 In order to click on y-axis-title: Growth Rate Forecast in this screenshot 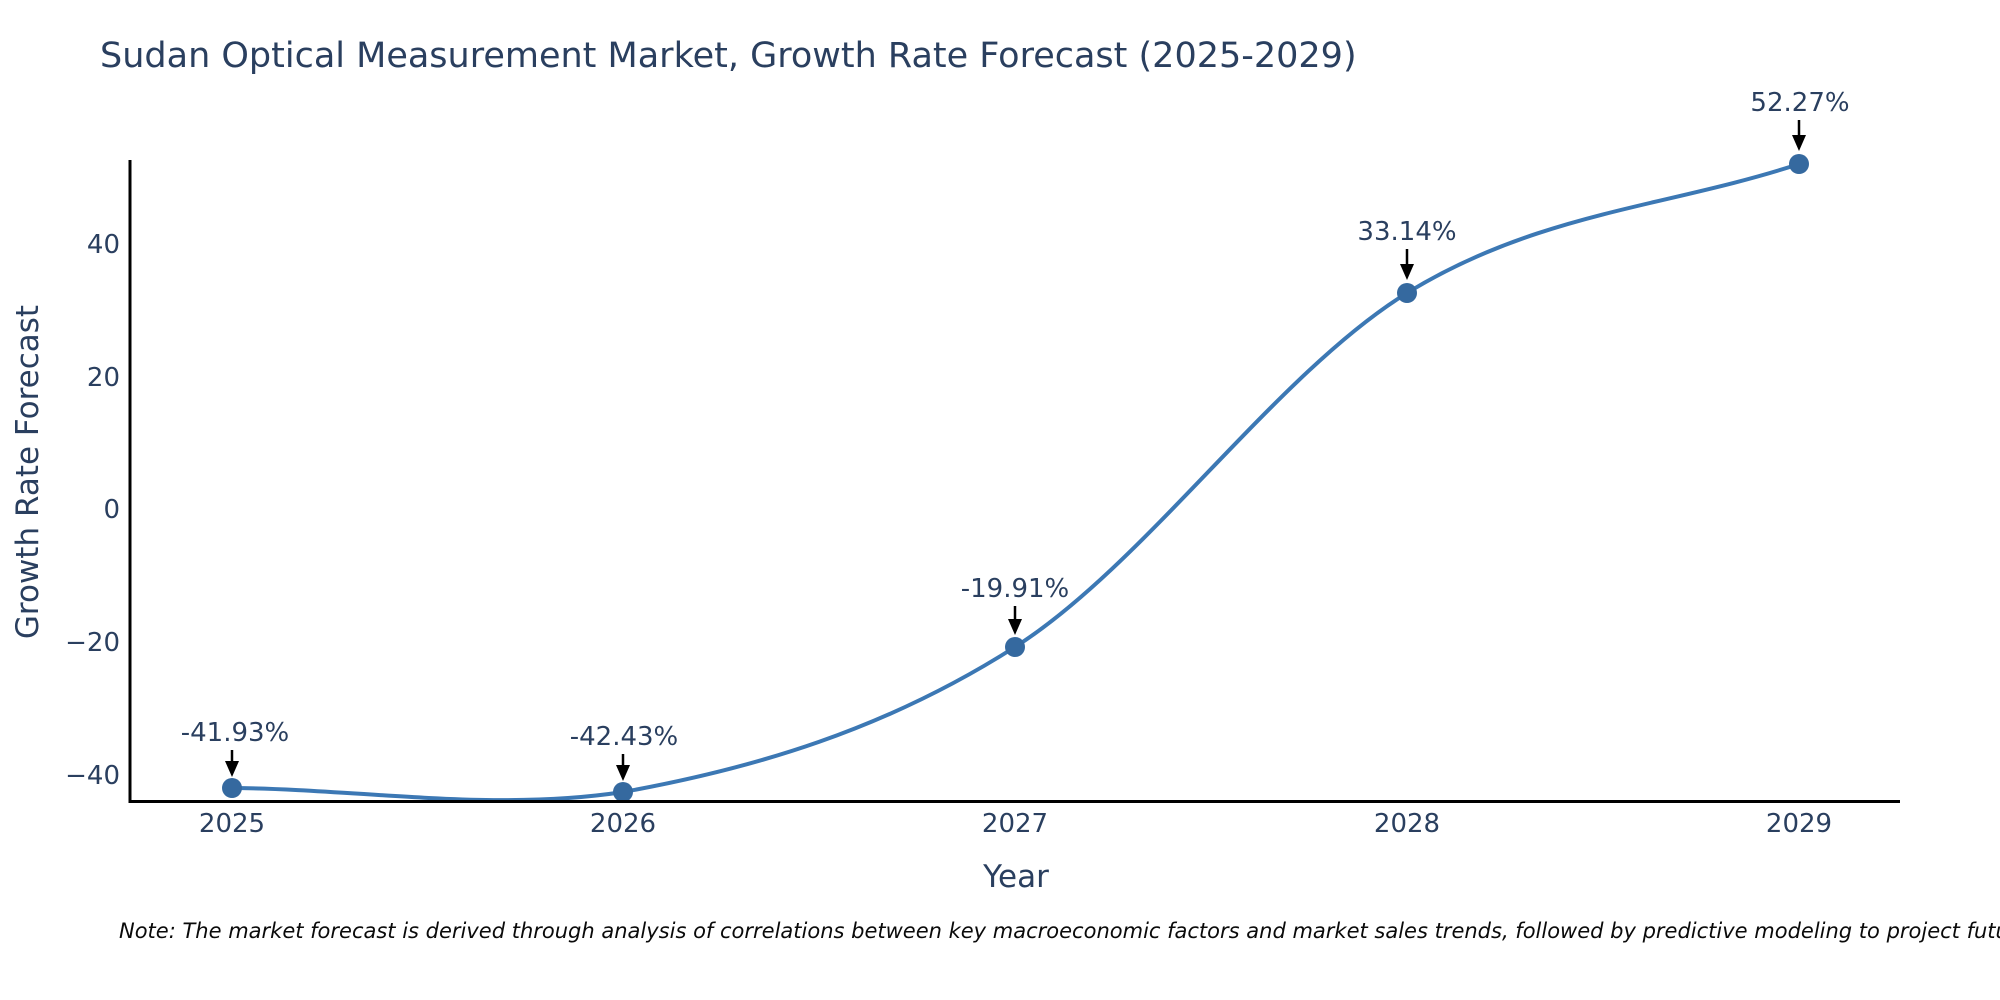, I will do `click(28, 472)`.